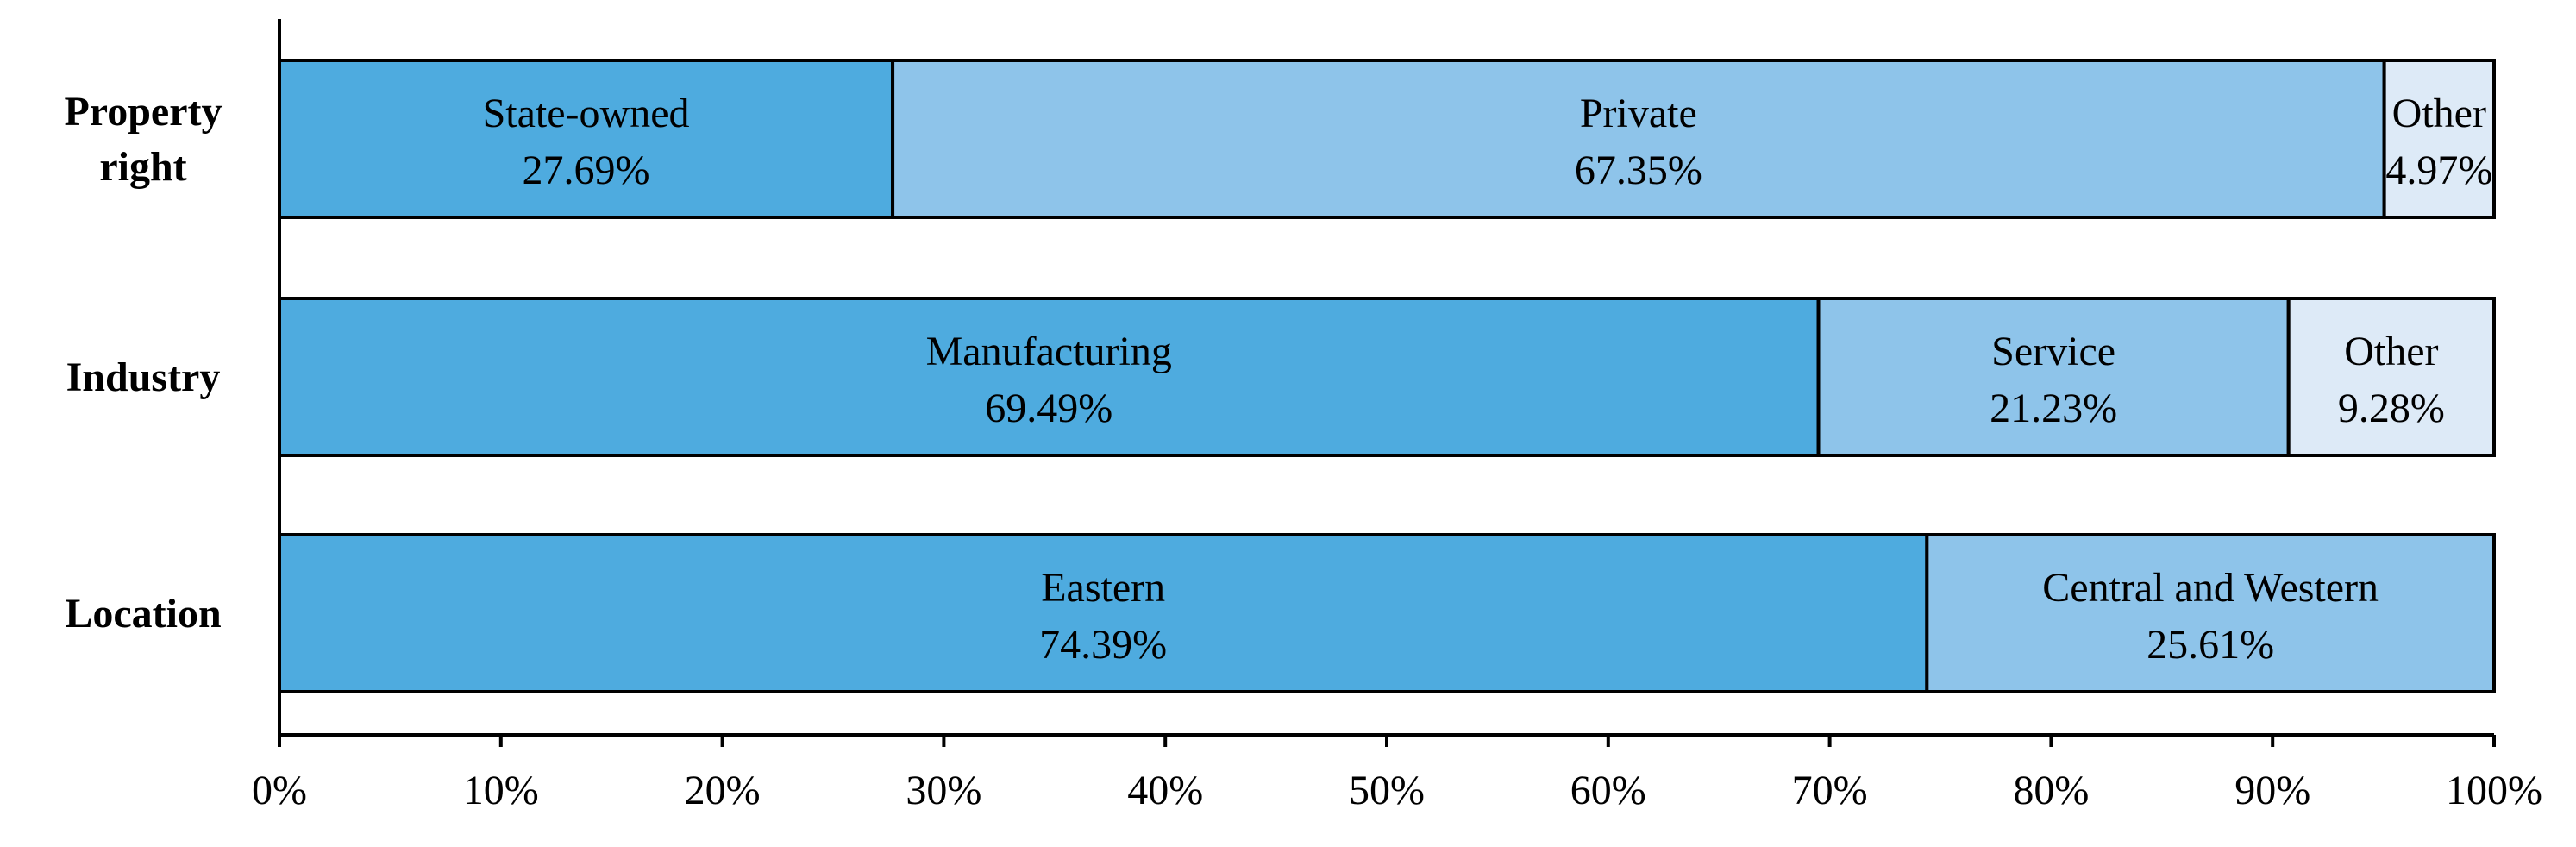 This screenshot has height=847, width=2576. I want to click on segment-name-label: Private, so click(1638, 113).